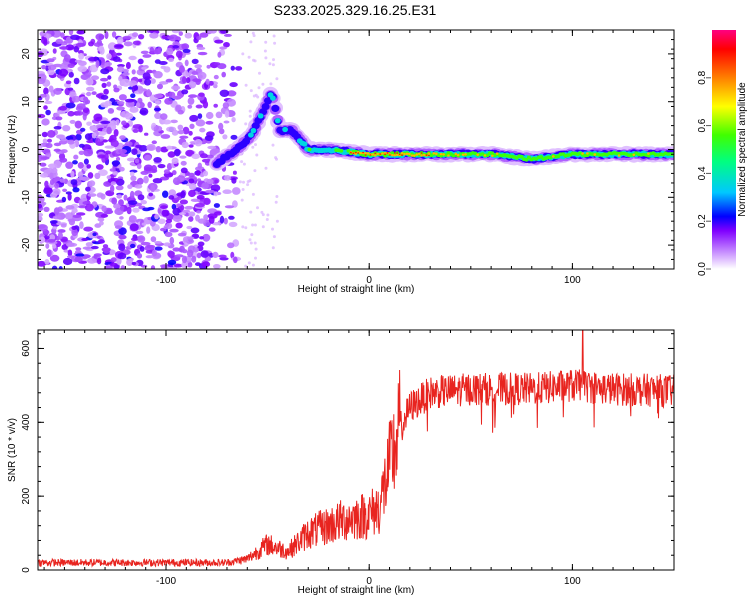  I want to click on y-tick-label: 400, so click(26, 422).